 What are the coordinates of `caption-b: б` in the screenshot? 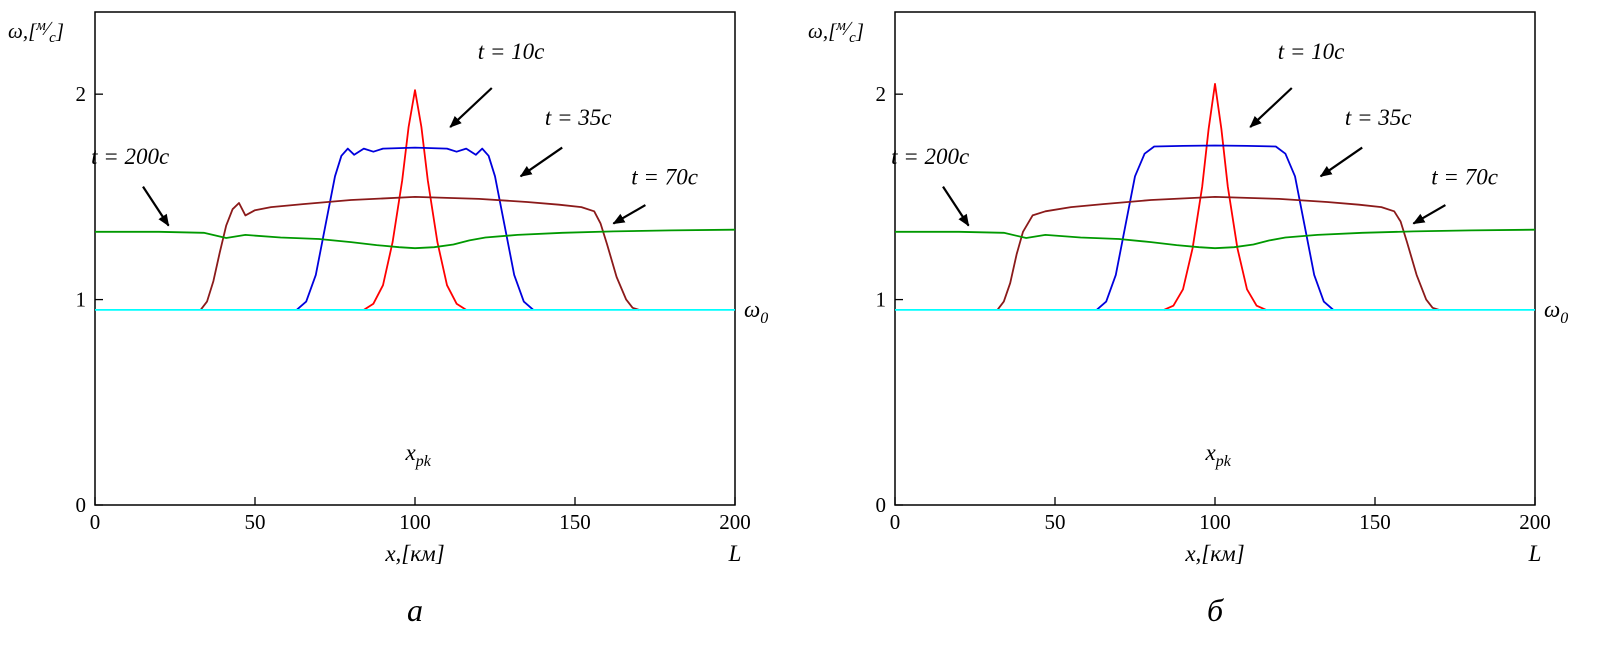 It's located at (1215, 610).